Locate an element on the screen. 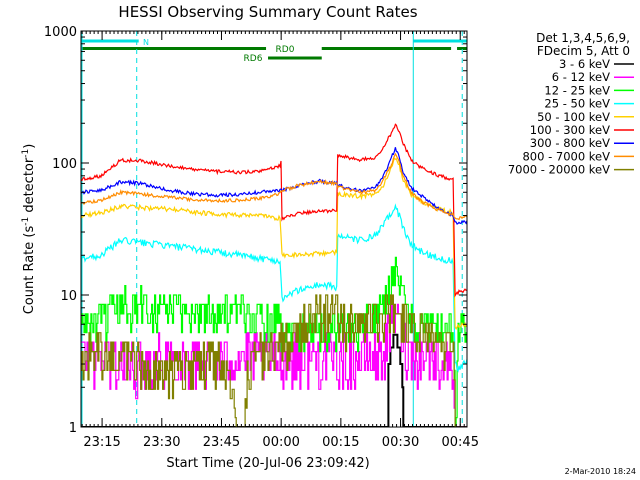  x-axis-label: Start Time (20-Jul-06 23:09:42) is located at coordinates (267, 463).